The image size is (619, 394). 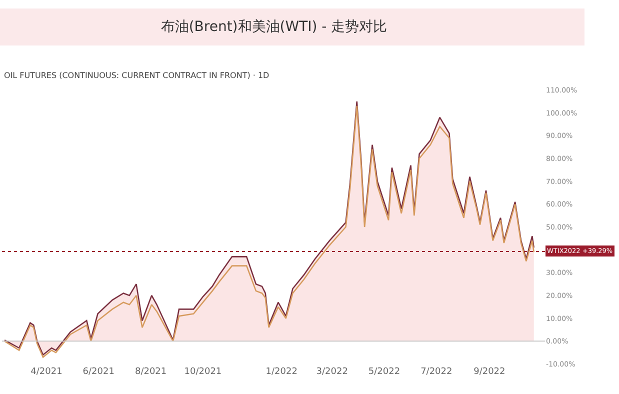 What do you see at coordinates (98, 372) in the screenshot?
I see `x-tick-label: 6/2021` at bounding box center [98, 372].